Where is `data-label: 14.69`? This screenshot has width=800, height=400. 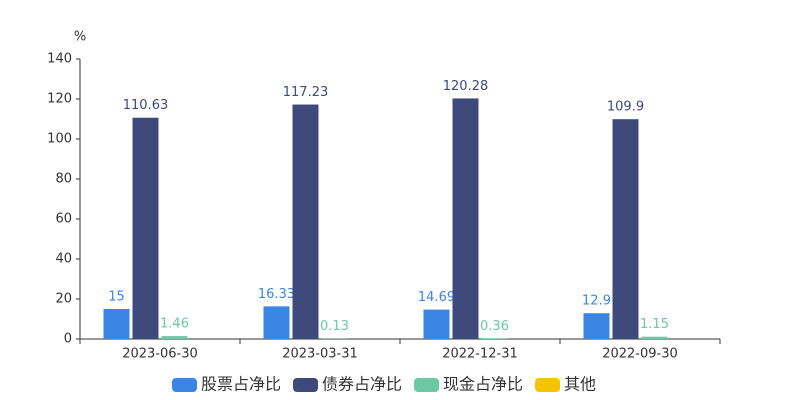
data-label: 14.69 is located at coordinates (436, 297).